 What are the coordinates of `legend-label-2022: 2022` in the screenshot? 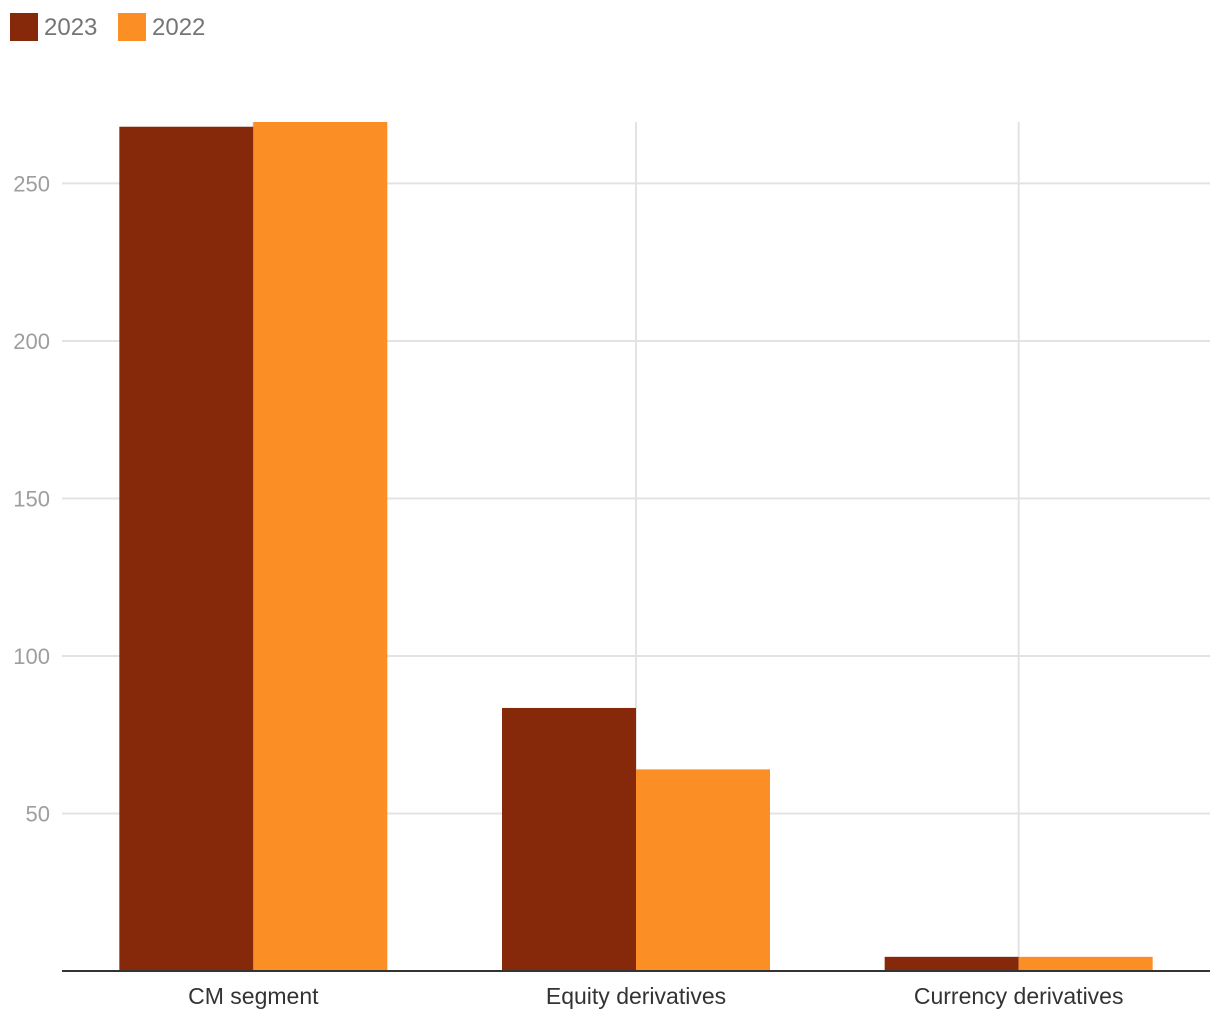 It's located at (178, 27).